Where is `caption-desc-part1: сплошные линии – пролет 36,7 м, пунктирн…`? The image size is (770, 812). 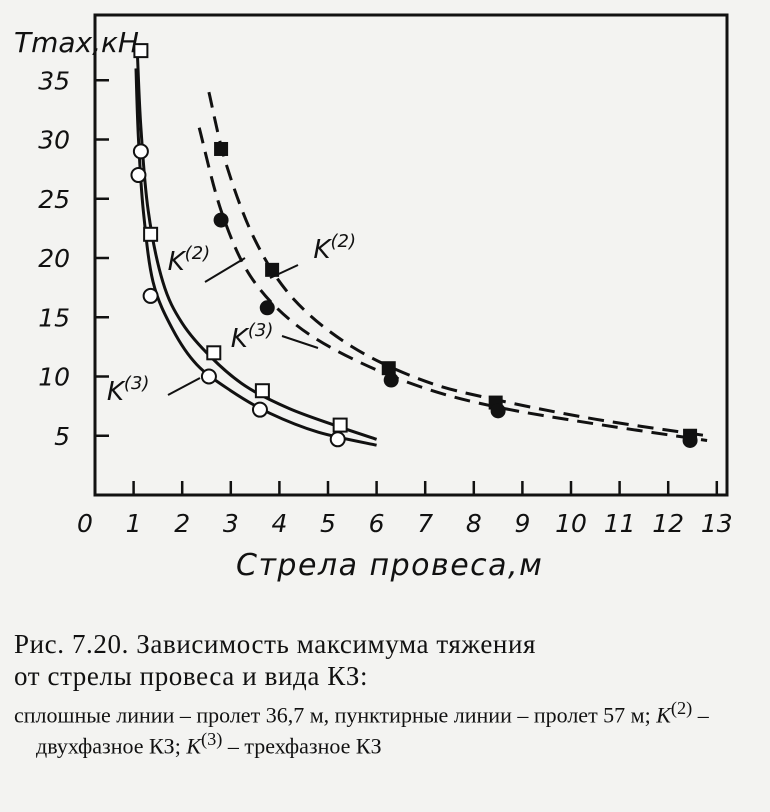 caption-desc-part1: сплошные линии – пролет 36,7 м, пунктирн… is located at coordinates (335, 715).